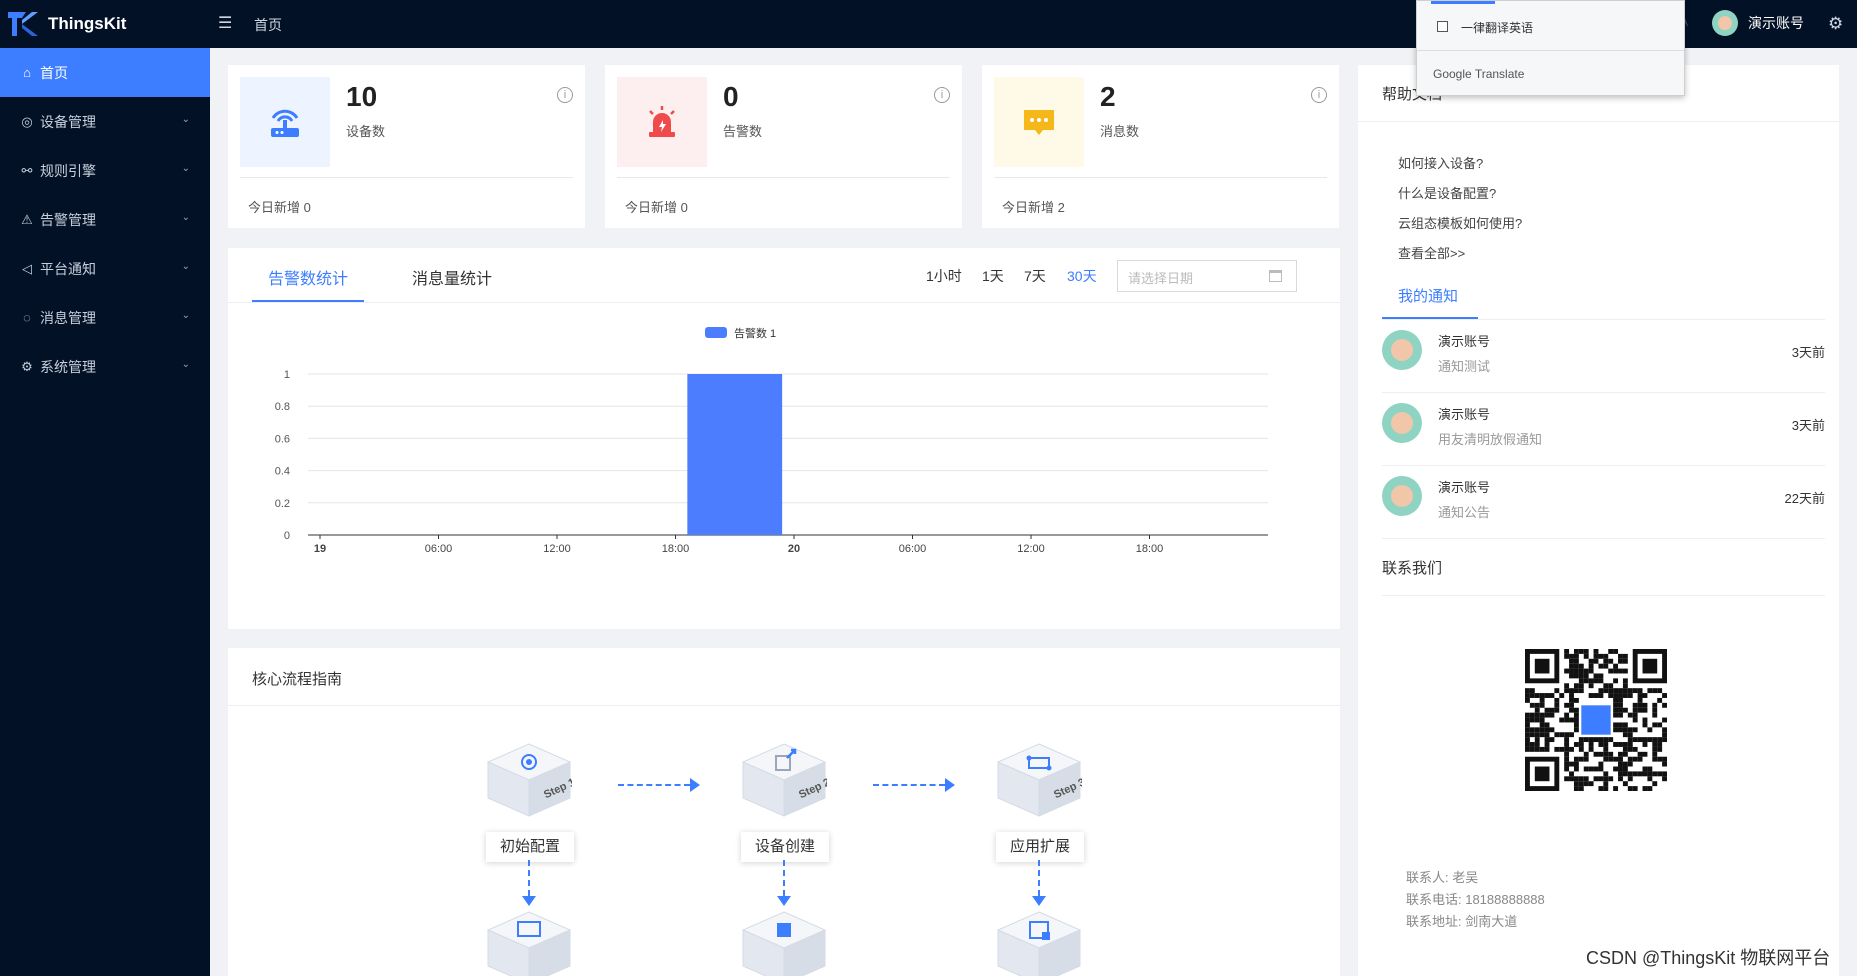  I want to click on step-cube-app-icon: Step 3, so click(1039, 780).